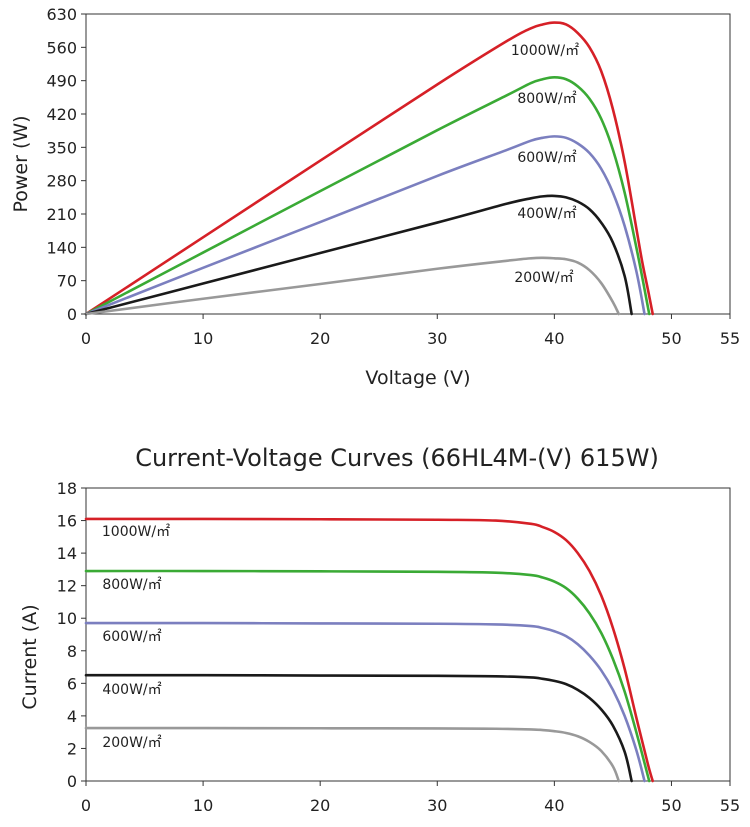  I want to click on y-axis-ticks: 0 2 4 6 8 10 12 14 16 18, so click(71, 635).